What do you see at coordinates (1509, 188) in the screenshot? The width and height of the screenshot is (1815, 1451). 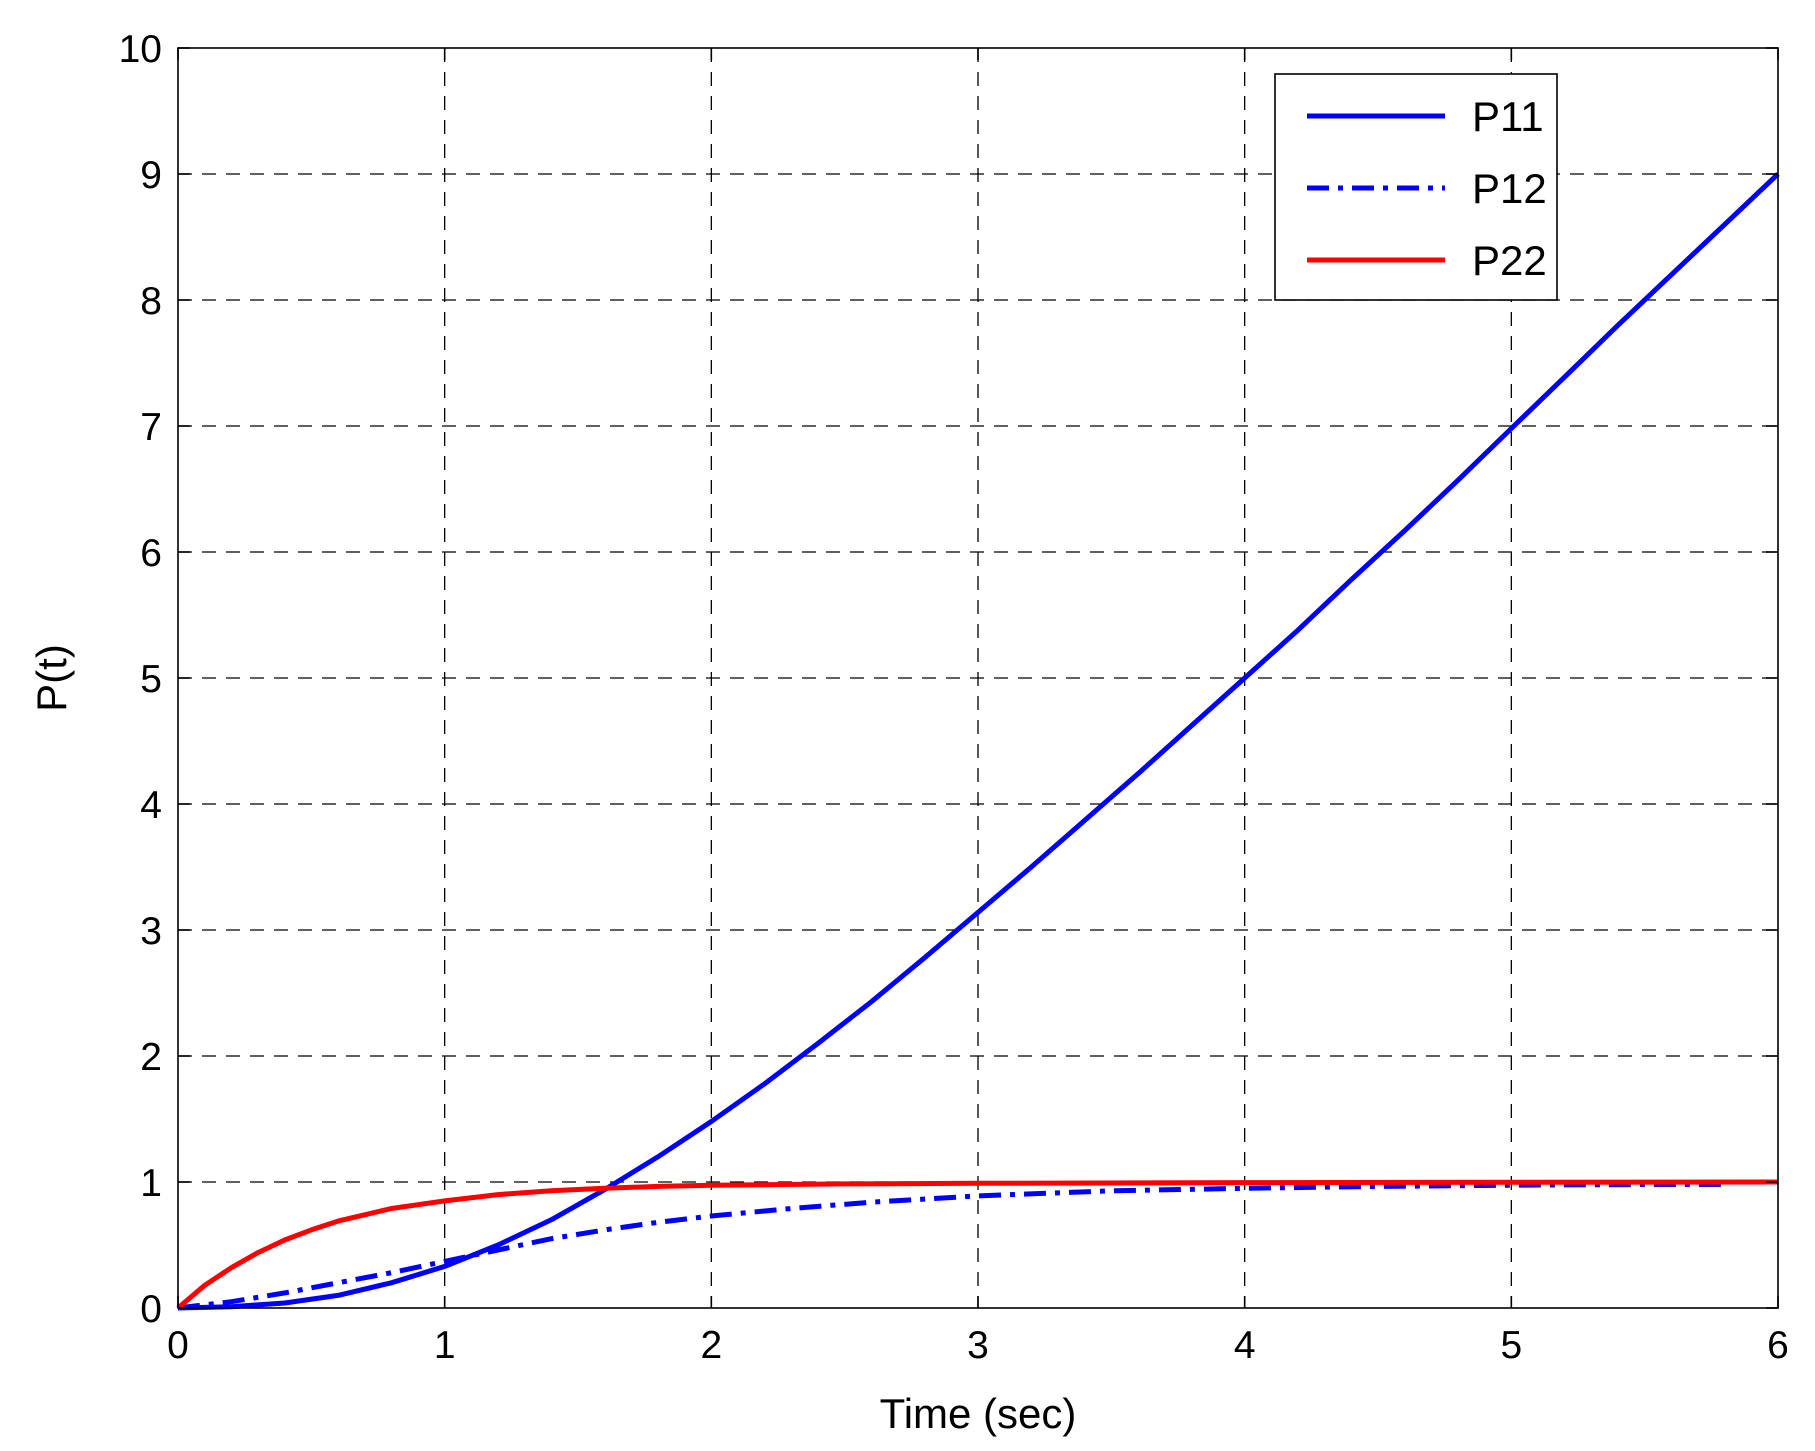 I see `legend-label-p12: P12` at bounding box center [1509, 188].